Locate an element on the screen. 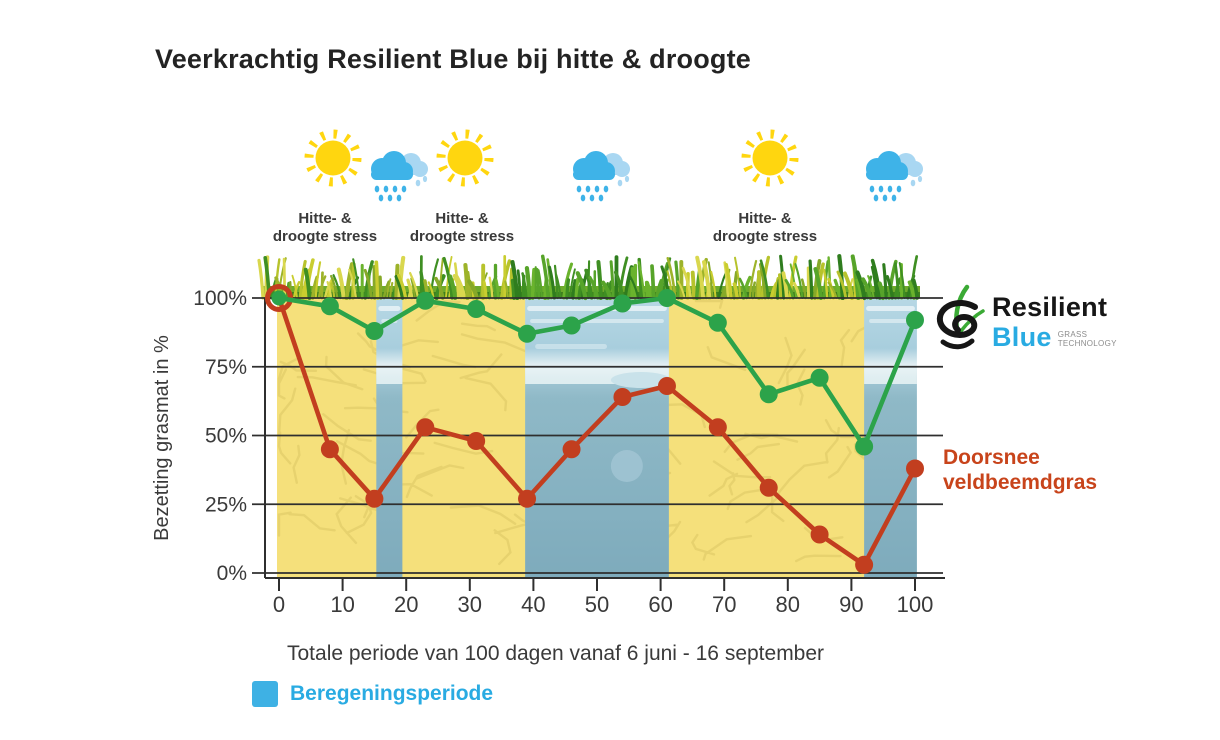 The image size is (1220, 740). x-tick-label: 60 is located at coordinates (660, 604).